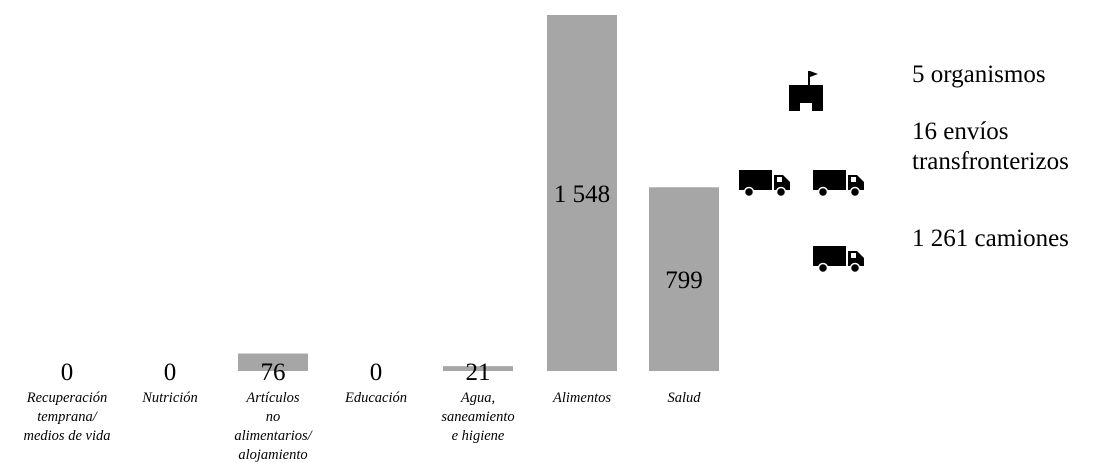 The height and width of the screenshot is (463, 1107). What do you see at coordinates (67, 436) in the screenshot?
I see `category-label: medios de vida` at bounding box center [67, 436].